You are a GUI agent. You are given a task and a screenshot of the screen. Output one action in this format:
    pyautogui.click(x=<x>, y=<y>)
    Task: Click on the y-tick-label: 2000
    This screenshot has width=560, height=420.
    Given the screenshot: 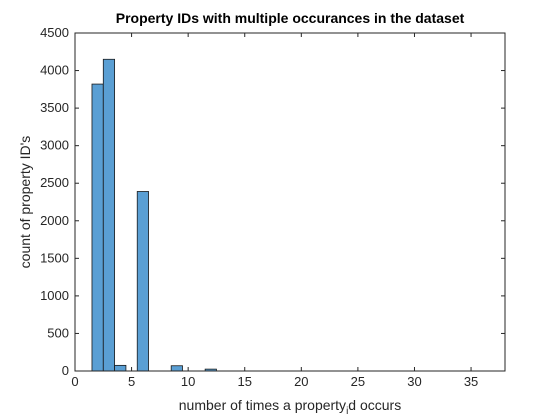 What is the action you would take?
    pyautogui.click(x=54, y=220)
    